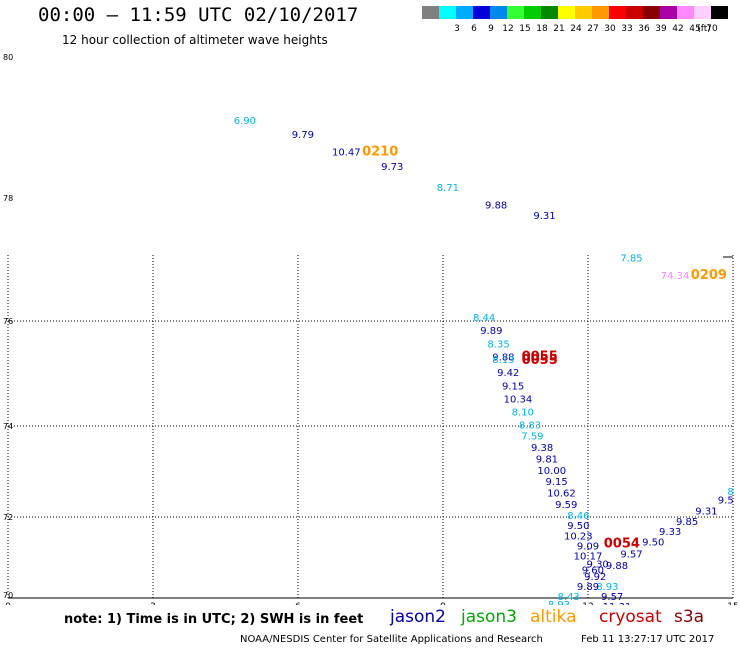 The height and width of the screenshot is (650, 740). I want to click on wave-height-label: 9.57, so click(612, 597).